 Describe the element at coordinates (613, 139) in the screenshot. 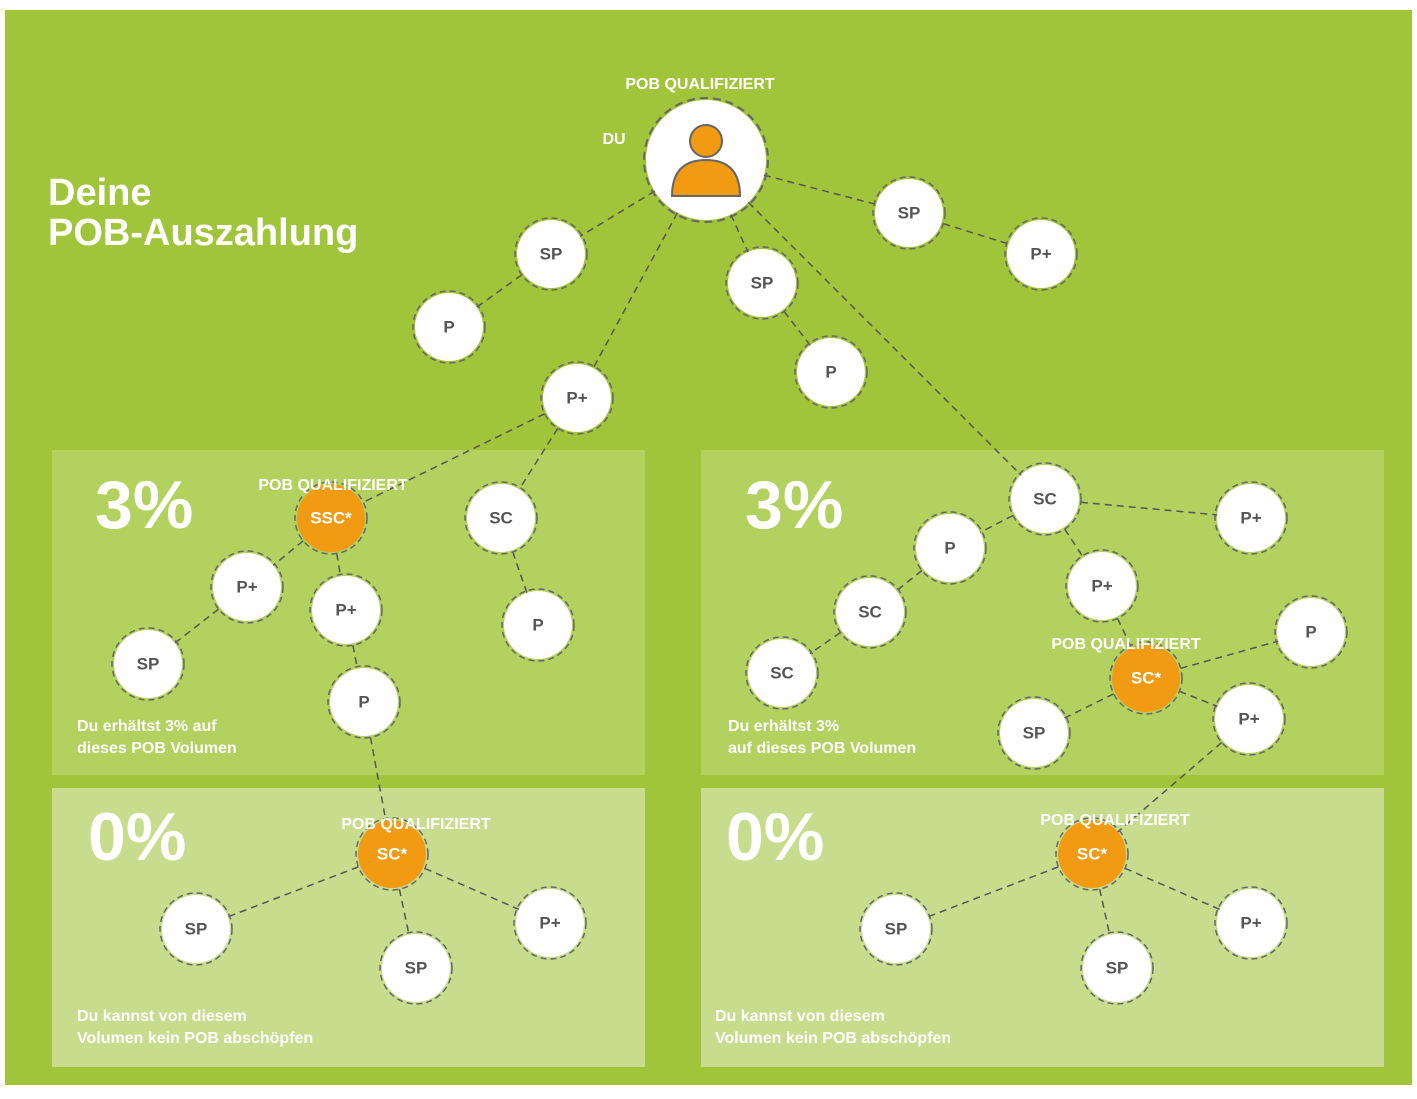

I see `you-label: DU` at that location.